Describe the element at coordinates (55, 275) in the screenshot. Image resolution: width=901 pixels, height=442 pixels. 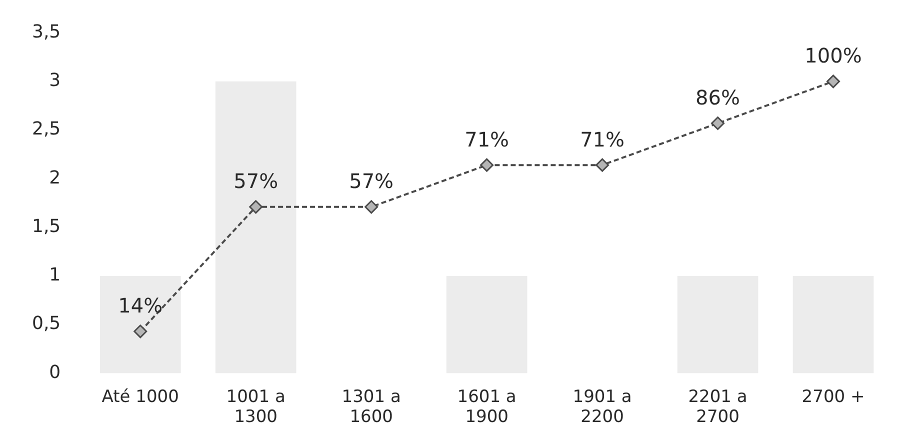
I see `y-tick-label: 1` at that location.